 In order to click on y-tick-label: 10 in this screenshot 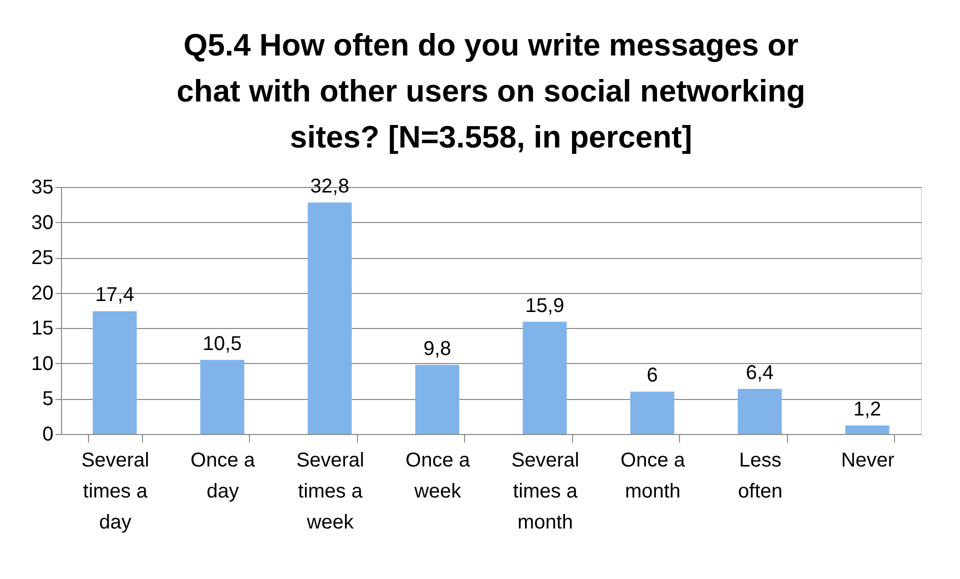, I will do `click(42, 363)`.